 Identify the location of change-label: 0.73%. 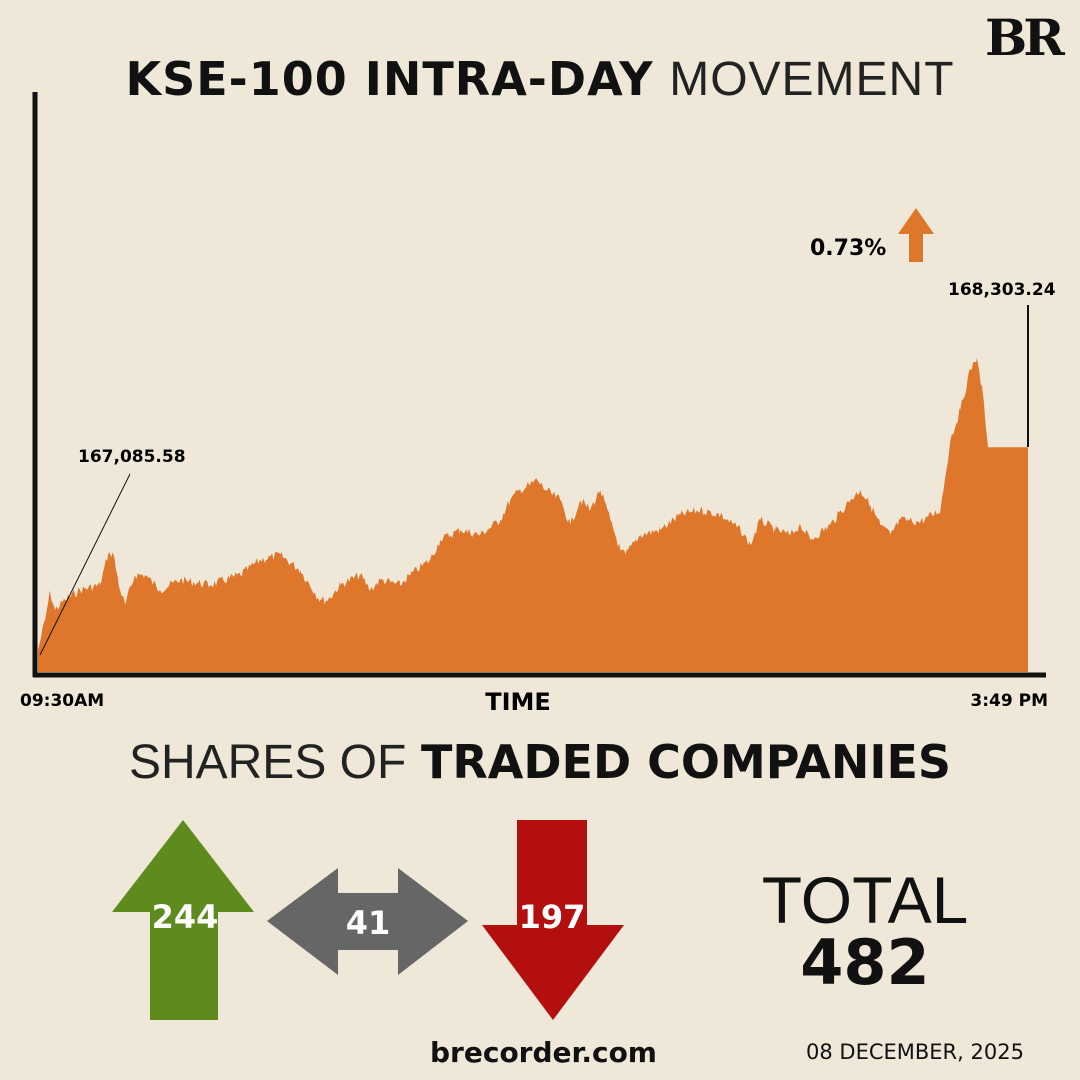
(848, 248).